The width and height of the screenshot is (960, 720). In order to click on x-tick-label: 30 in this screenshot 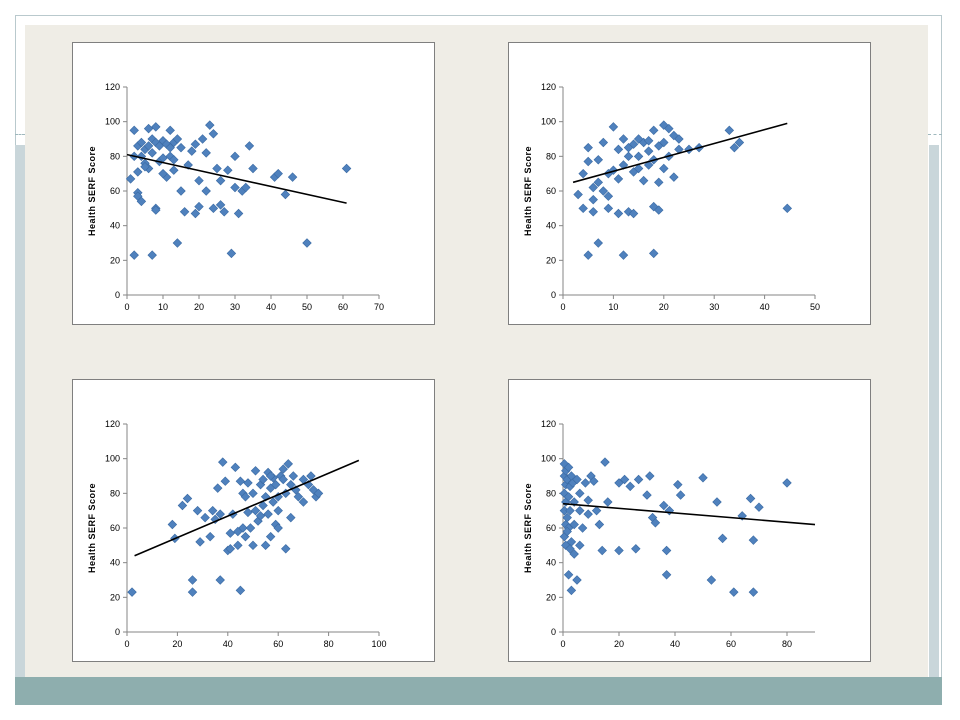, I will do `click(714, 307)`.